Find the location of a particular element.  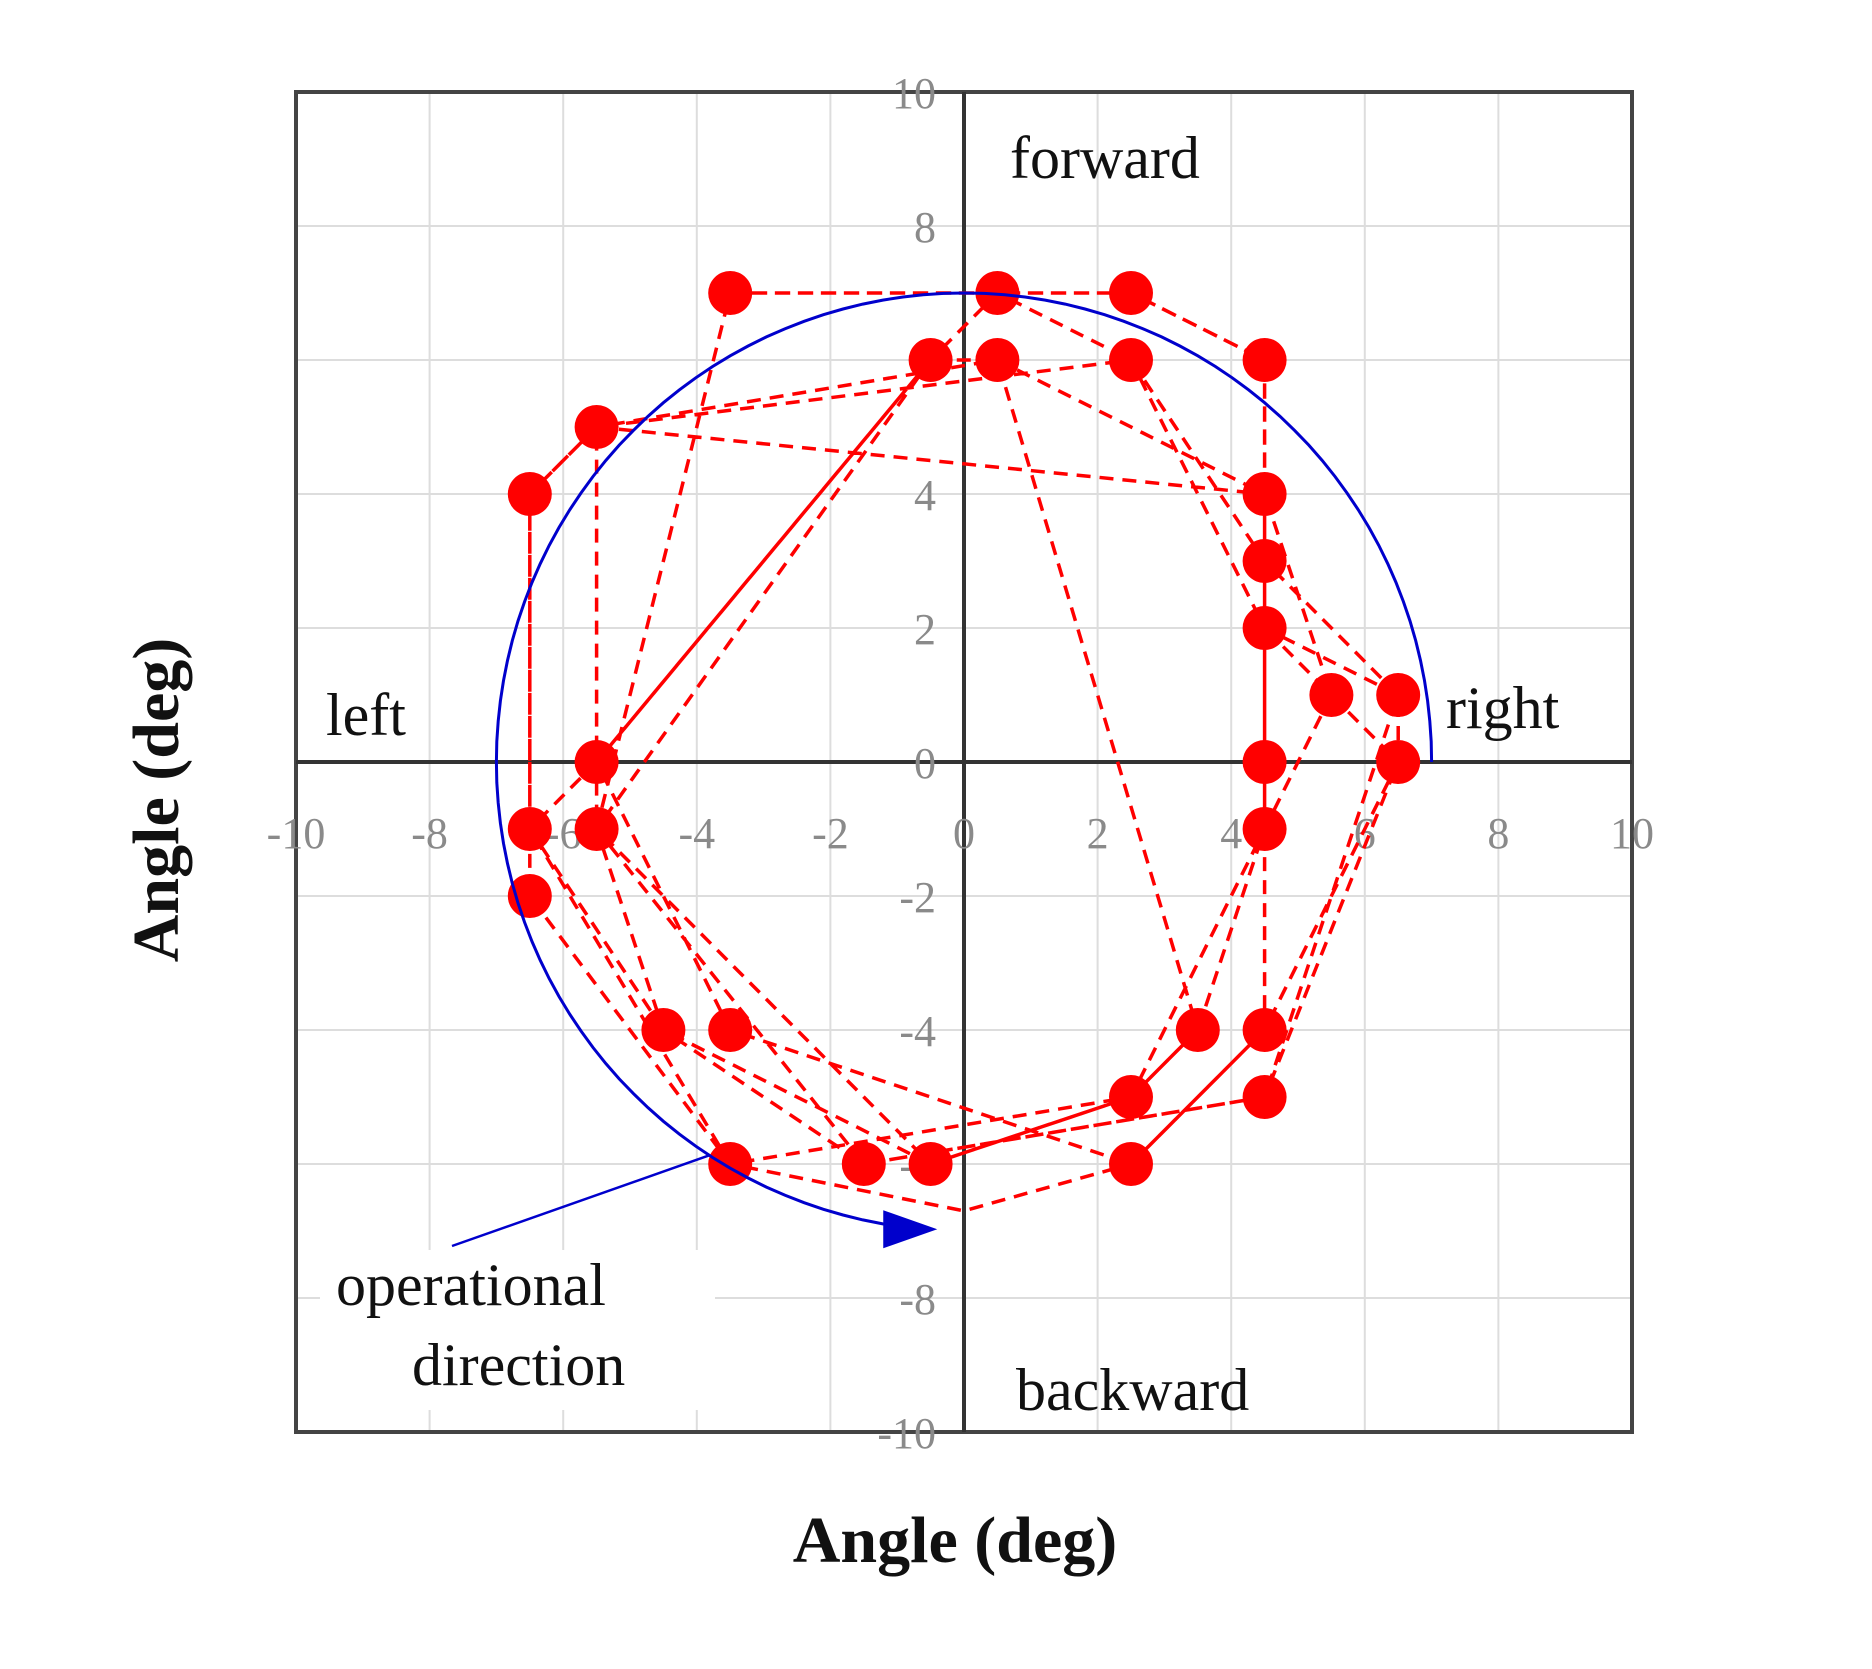

region-label-right: right is located at coordinates (1503, 708).